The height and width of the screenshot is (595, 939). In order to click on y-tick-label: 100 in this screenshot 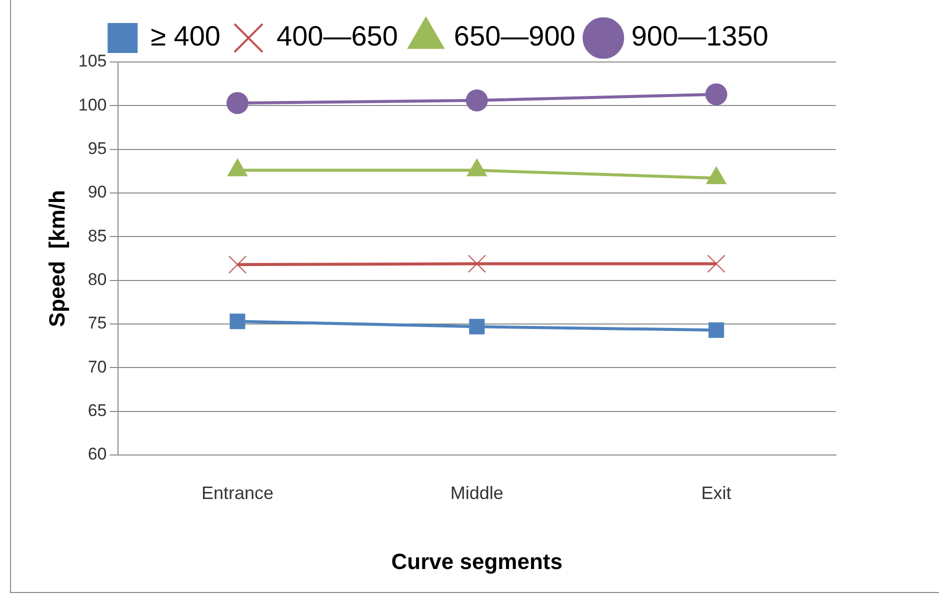, I will do `click(92, 104)`.